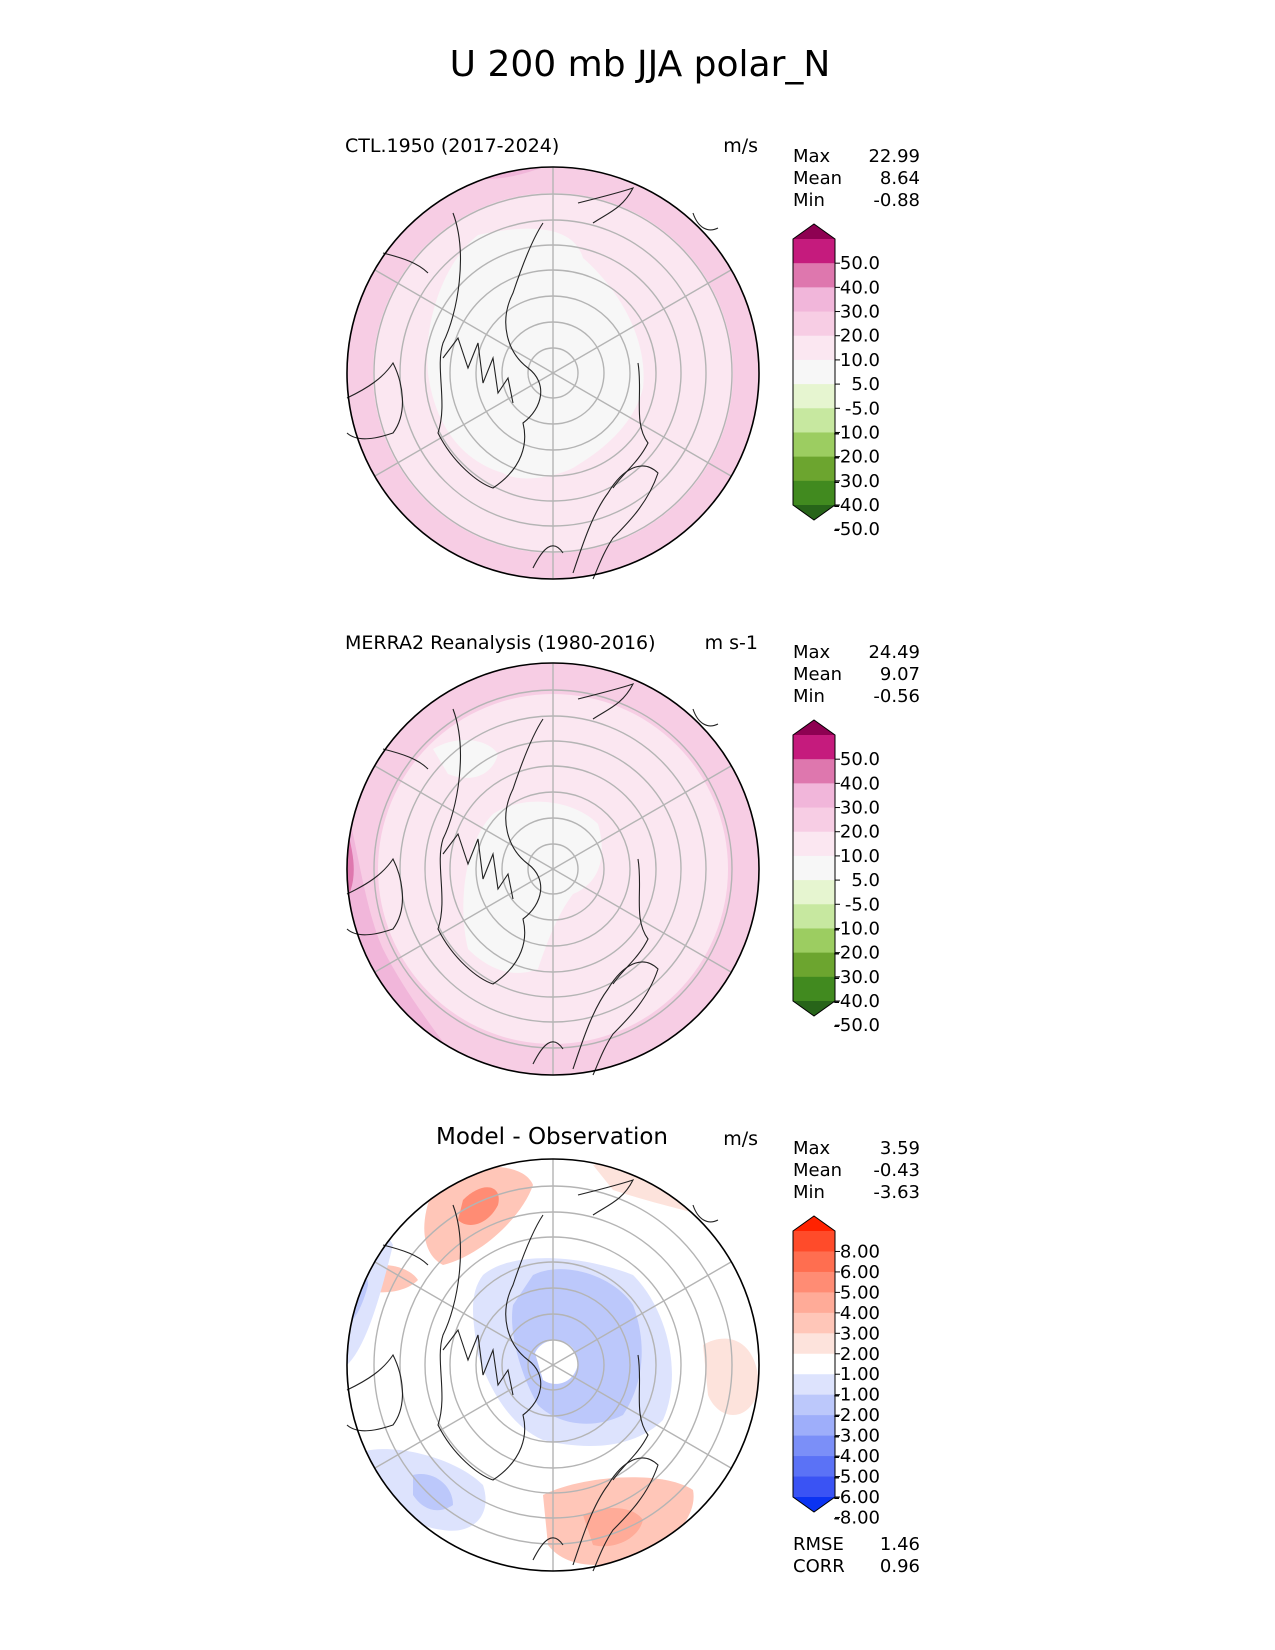  What do you see at coordinates (856, 457) in the screenshot?
I see `colorbar-tick-label: -20.0` at bounding box center [856, 457].